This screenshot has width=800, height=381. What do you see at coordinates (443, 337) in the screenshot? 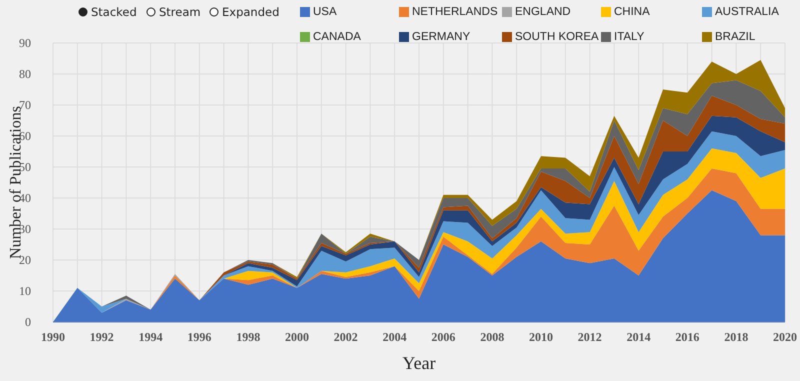
I see `x-tick-label: 2006` at bounding box center [443, 337].